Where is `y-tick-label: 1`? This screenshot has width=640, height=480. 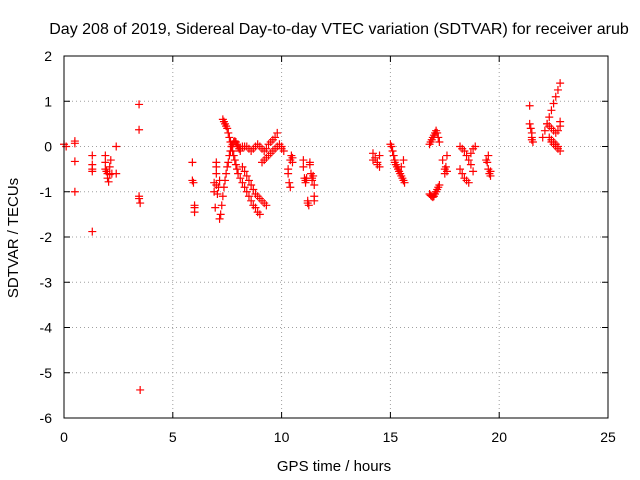
y-tick-label: 1 is located at coordinates (48, 101).